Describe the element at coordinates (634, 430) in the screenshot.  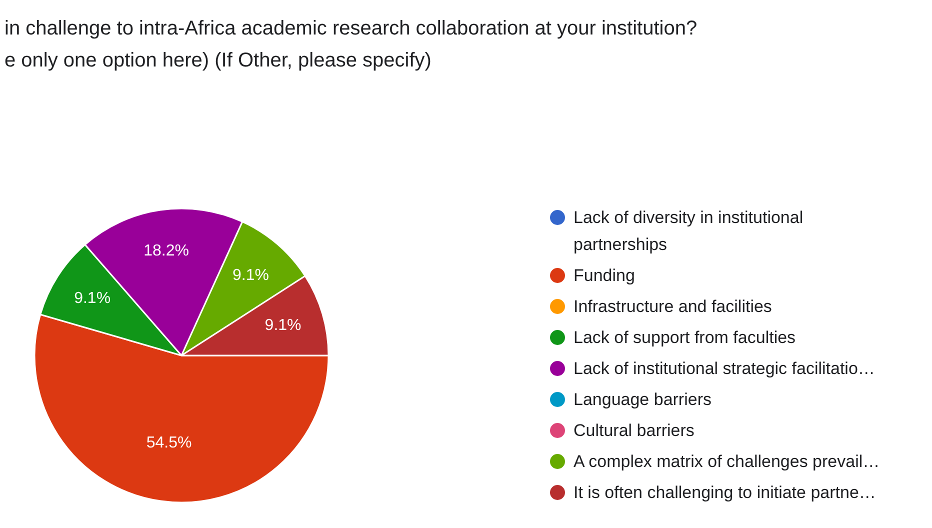
I see `legend-label: Cultural barriers` at that location.